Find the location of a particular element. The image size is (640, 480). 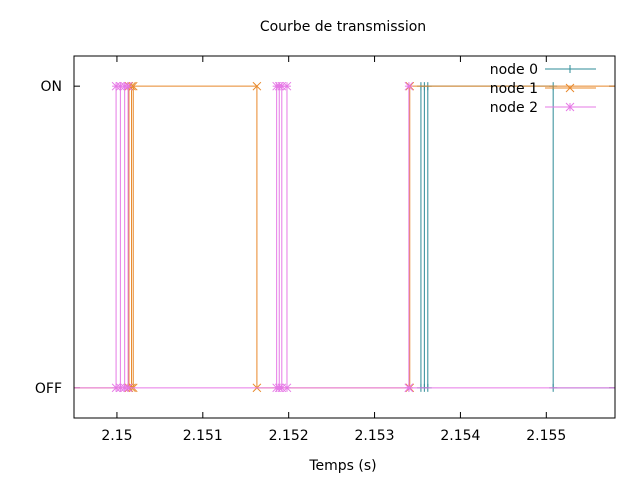

x-axis-label: Temps (s) is located at coordinates (342, 466).